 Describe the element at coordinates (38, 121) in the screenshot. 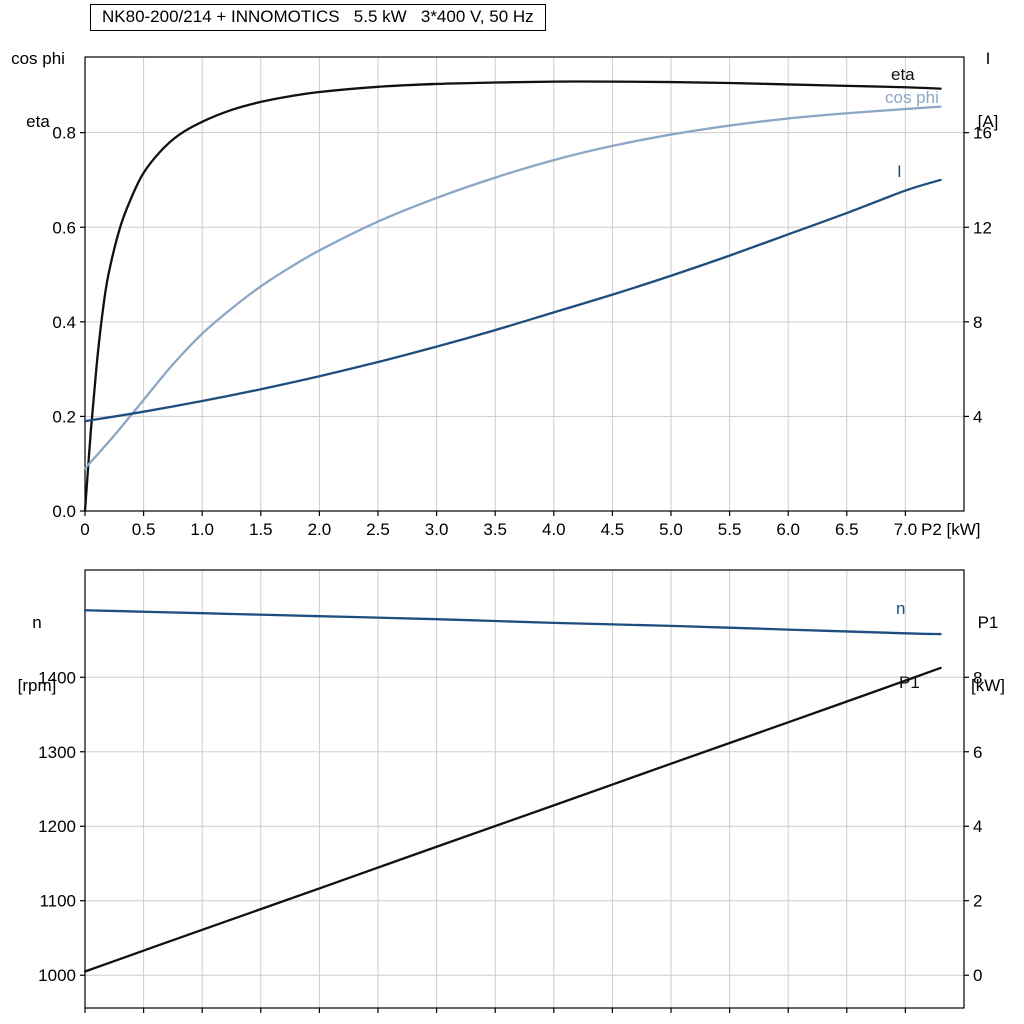

I see `eta-axis-label: eta` at that location.